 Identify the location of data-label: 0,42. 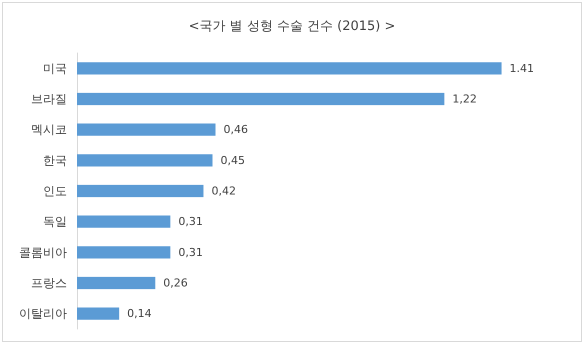
(223, 191).